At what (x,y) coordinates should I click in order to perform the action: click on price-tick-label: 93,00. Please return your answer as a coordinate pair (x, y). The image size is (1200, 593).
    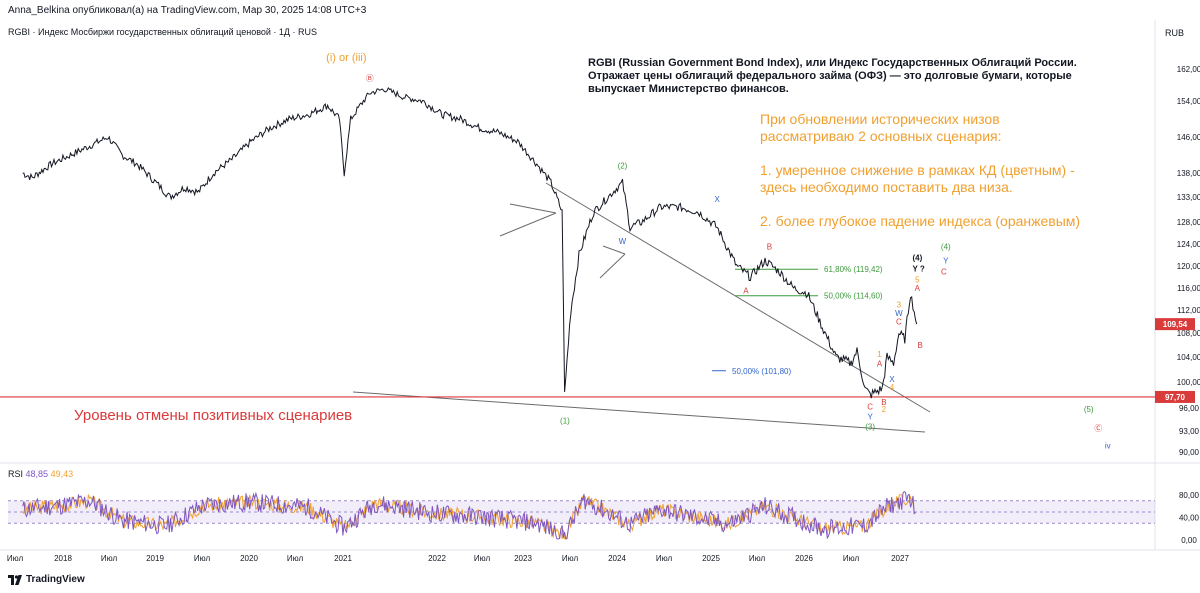
    Looking at the image, I should click on (1189, 431).